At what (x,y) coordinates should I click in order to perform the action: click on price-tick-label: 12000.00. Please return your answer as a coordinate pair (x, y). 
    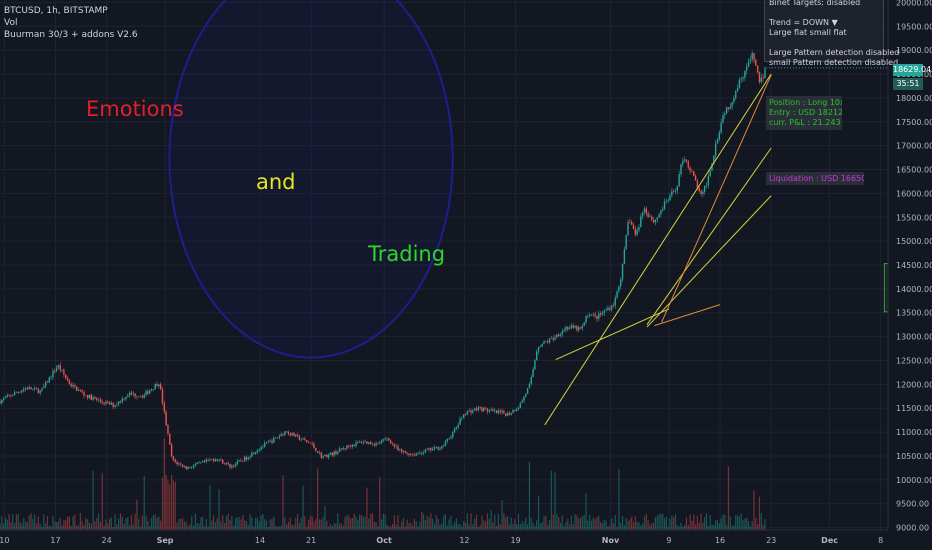
    Looking at the image, I should click on (914, 384).